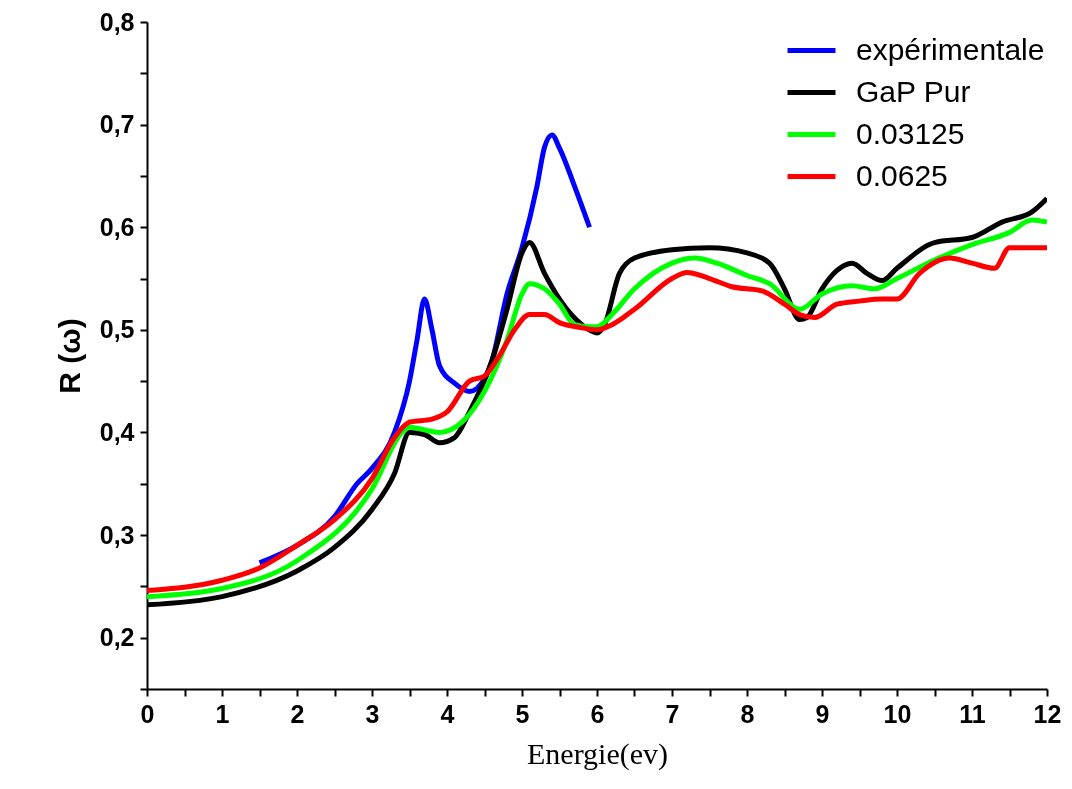  Describe the element at coordinates (672, 713) in the screenshot. I see `x-tick-label: 7` at that location.